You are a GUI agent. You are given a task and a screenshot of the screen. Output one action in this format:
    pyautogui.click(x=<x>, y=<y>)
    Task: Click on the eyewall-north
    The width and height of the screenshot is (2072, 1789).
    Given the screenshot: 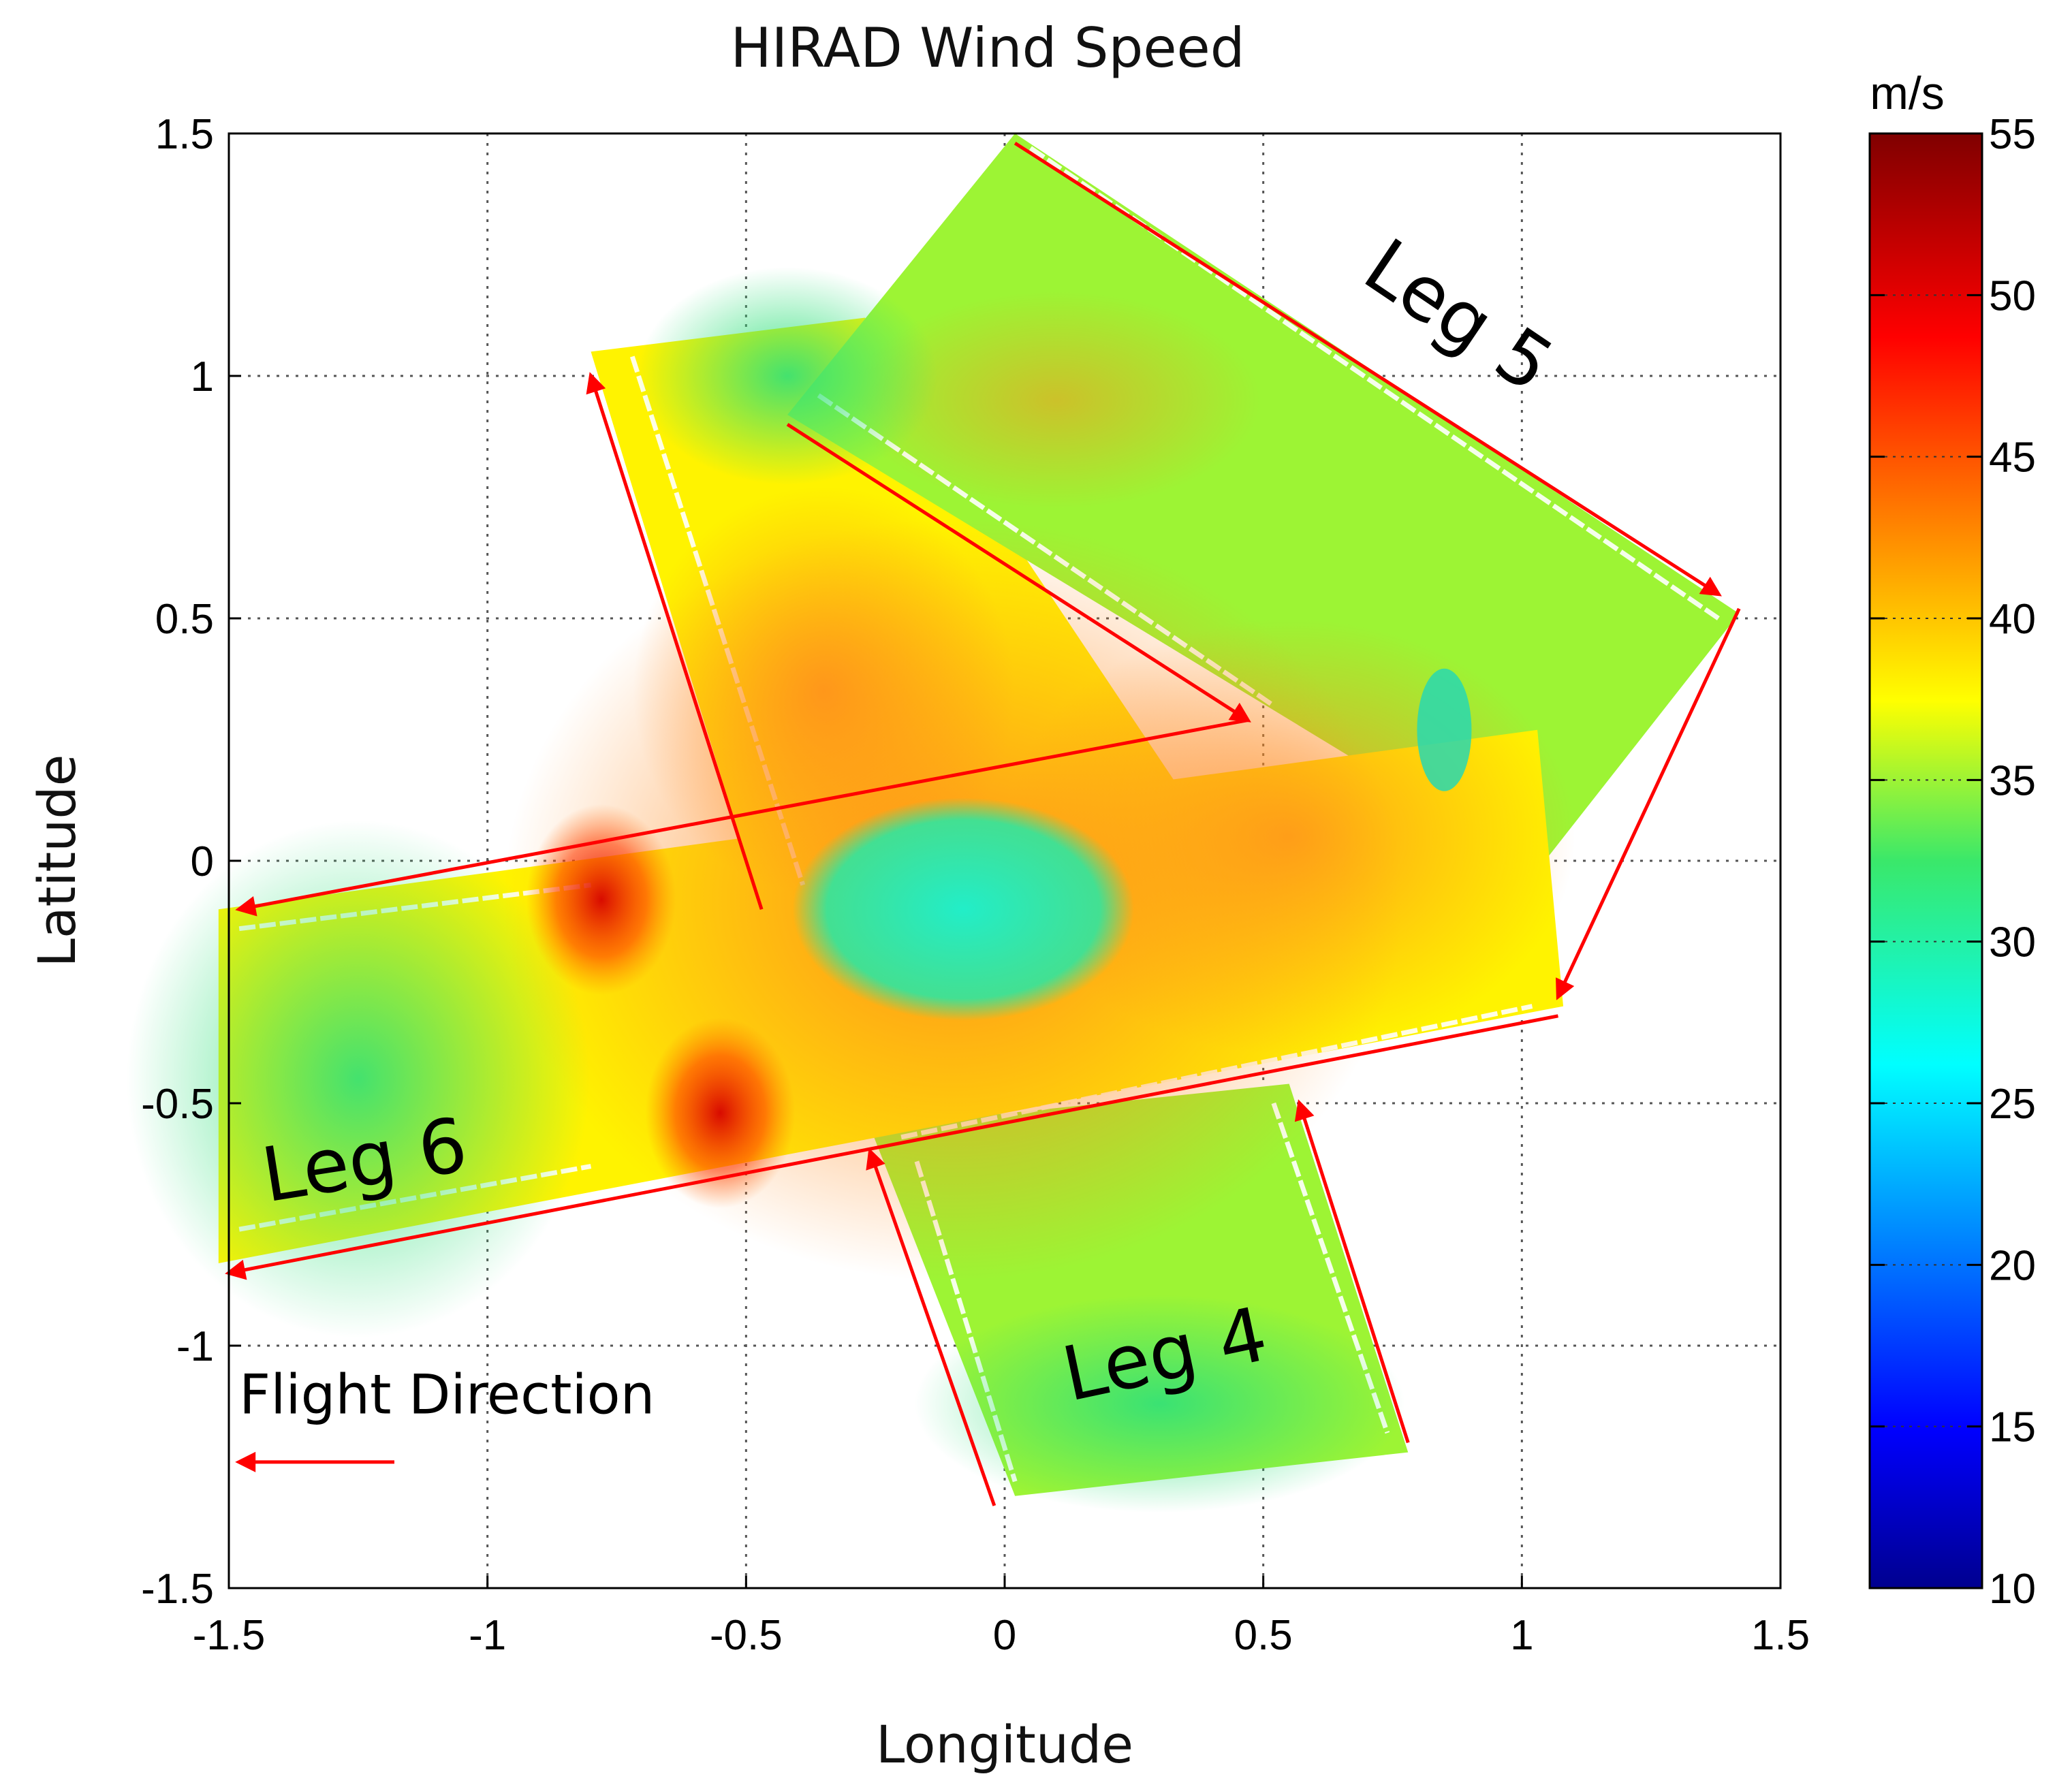 What is the action you would take?
    pyautogui.click(x=824, y=691)
    